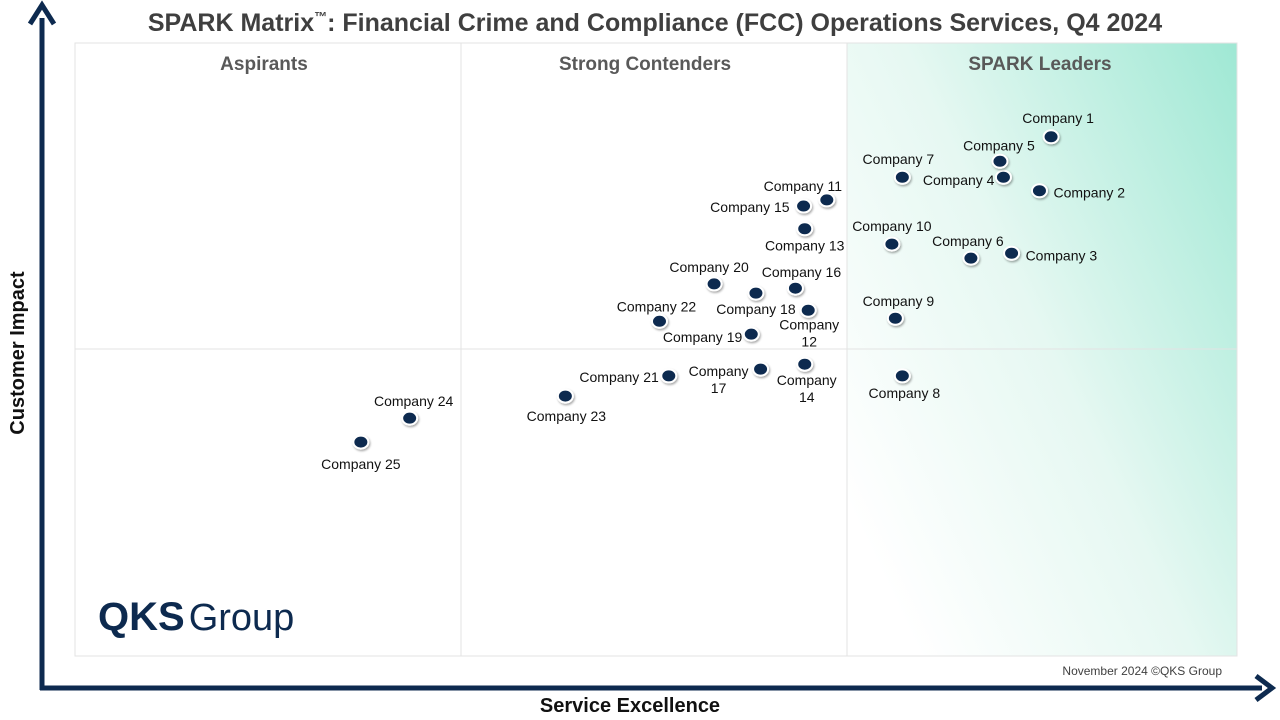 This screenshot has height=720, width=1280. I want to click on point-label: Company 23, so click(567, 416).